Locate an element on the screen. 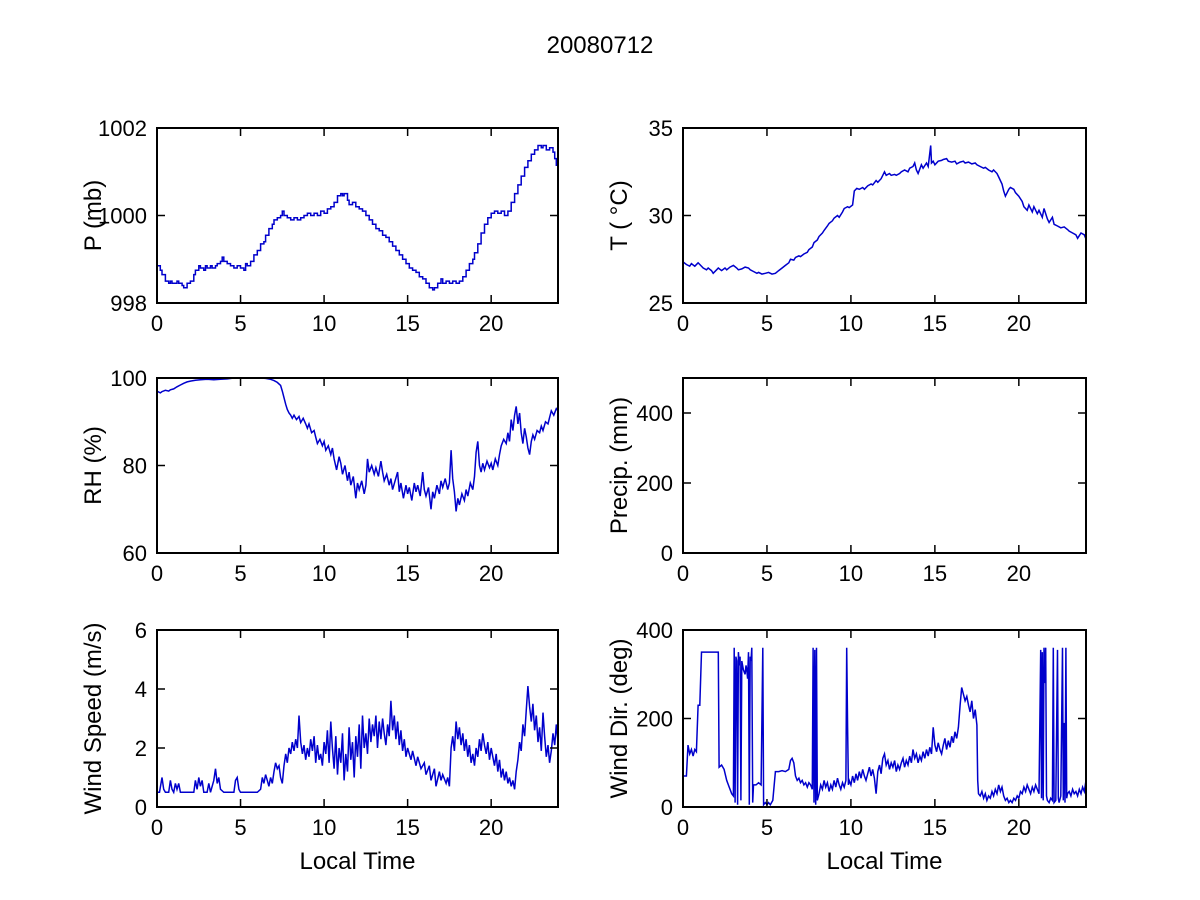 The width and height of the screenshot is (1200, 900). pressure-x-tick-label: 10 is located at coordinates (324, 323).